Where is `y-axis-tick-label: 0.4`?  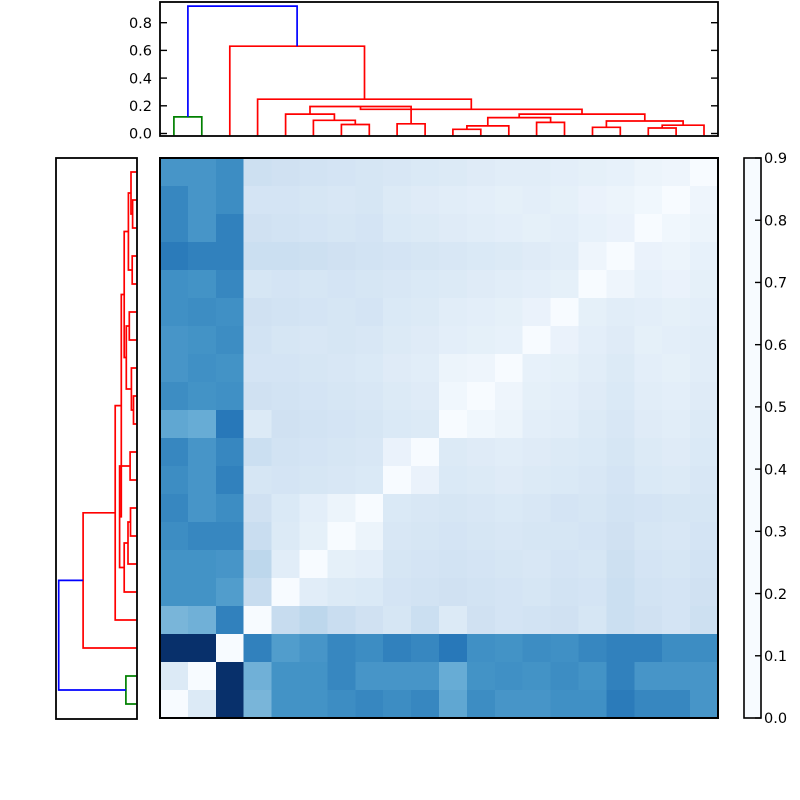 y-axis-tick-label: 0.4 is located at coordinates (140, 79).